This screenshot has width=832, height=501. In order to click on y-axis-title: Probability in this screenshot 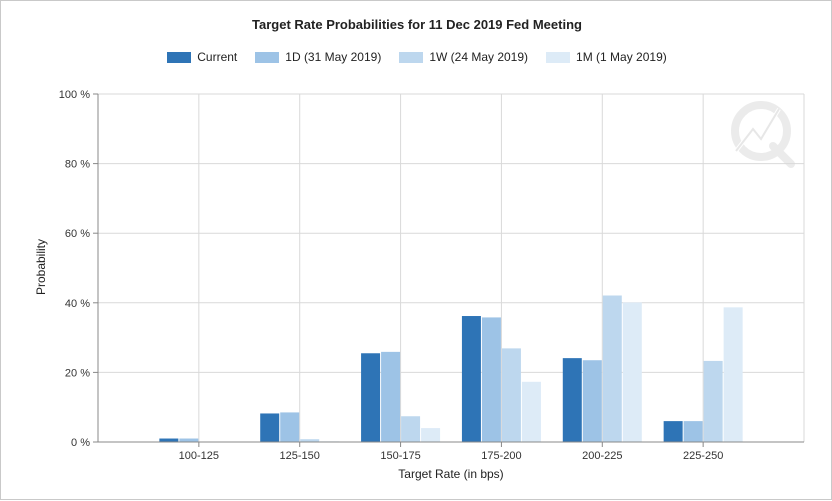, I will do `click(41, 267)`.